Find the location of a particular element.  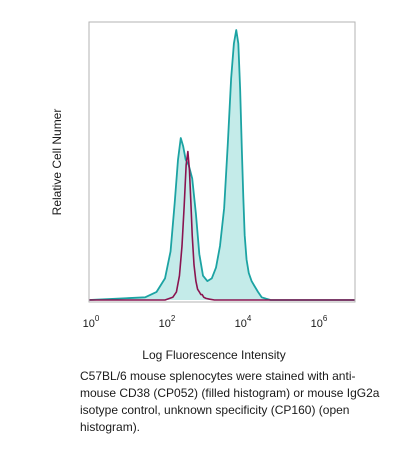

x-tick-exponent: 0 is located at coordinates (97, 318).